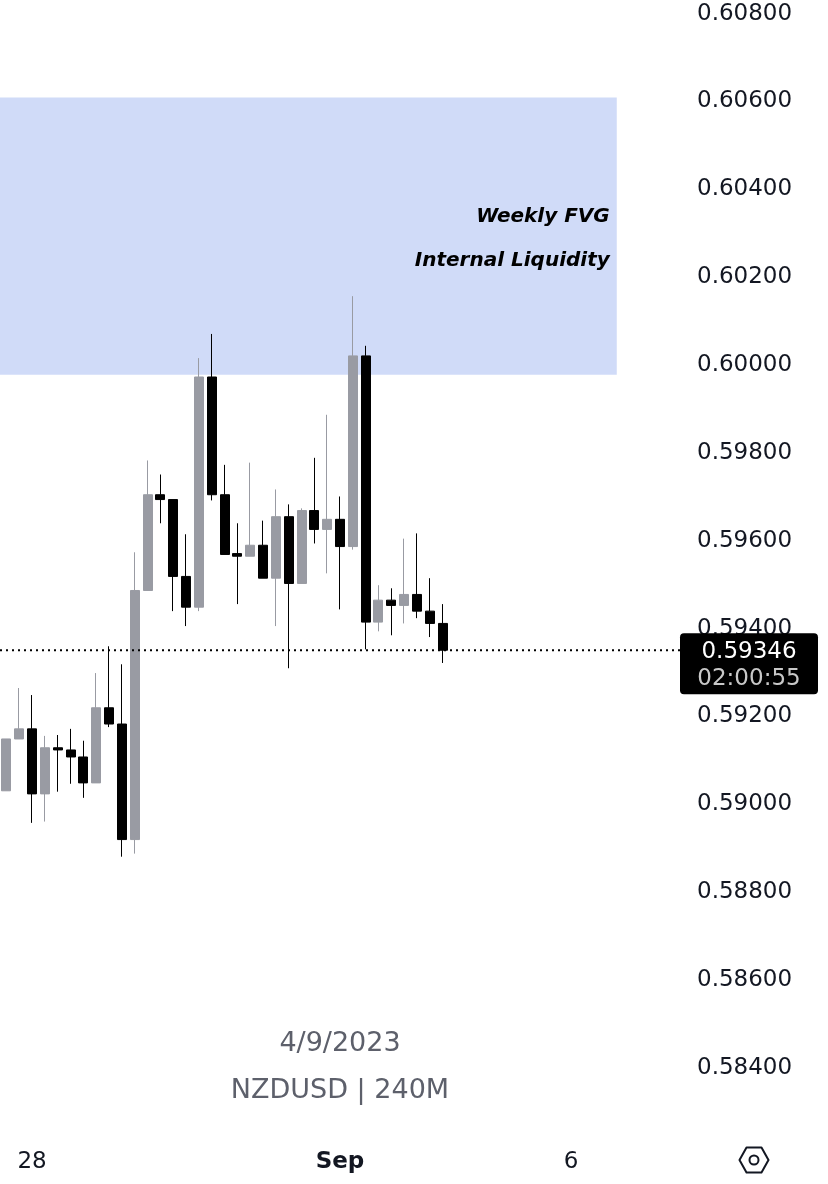 This screenshot has height=1184, width=828. I want to click on y-tick-label: 0.59800, so click(745, 450).